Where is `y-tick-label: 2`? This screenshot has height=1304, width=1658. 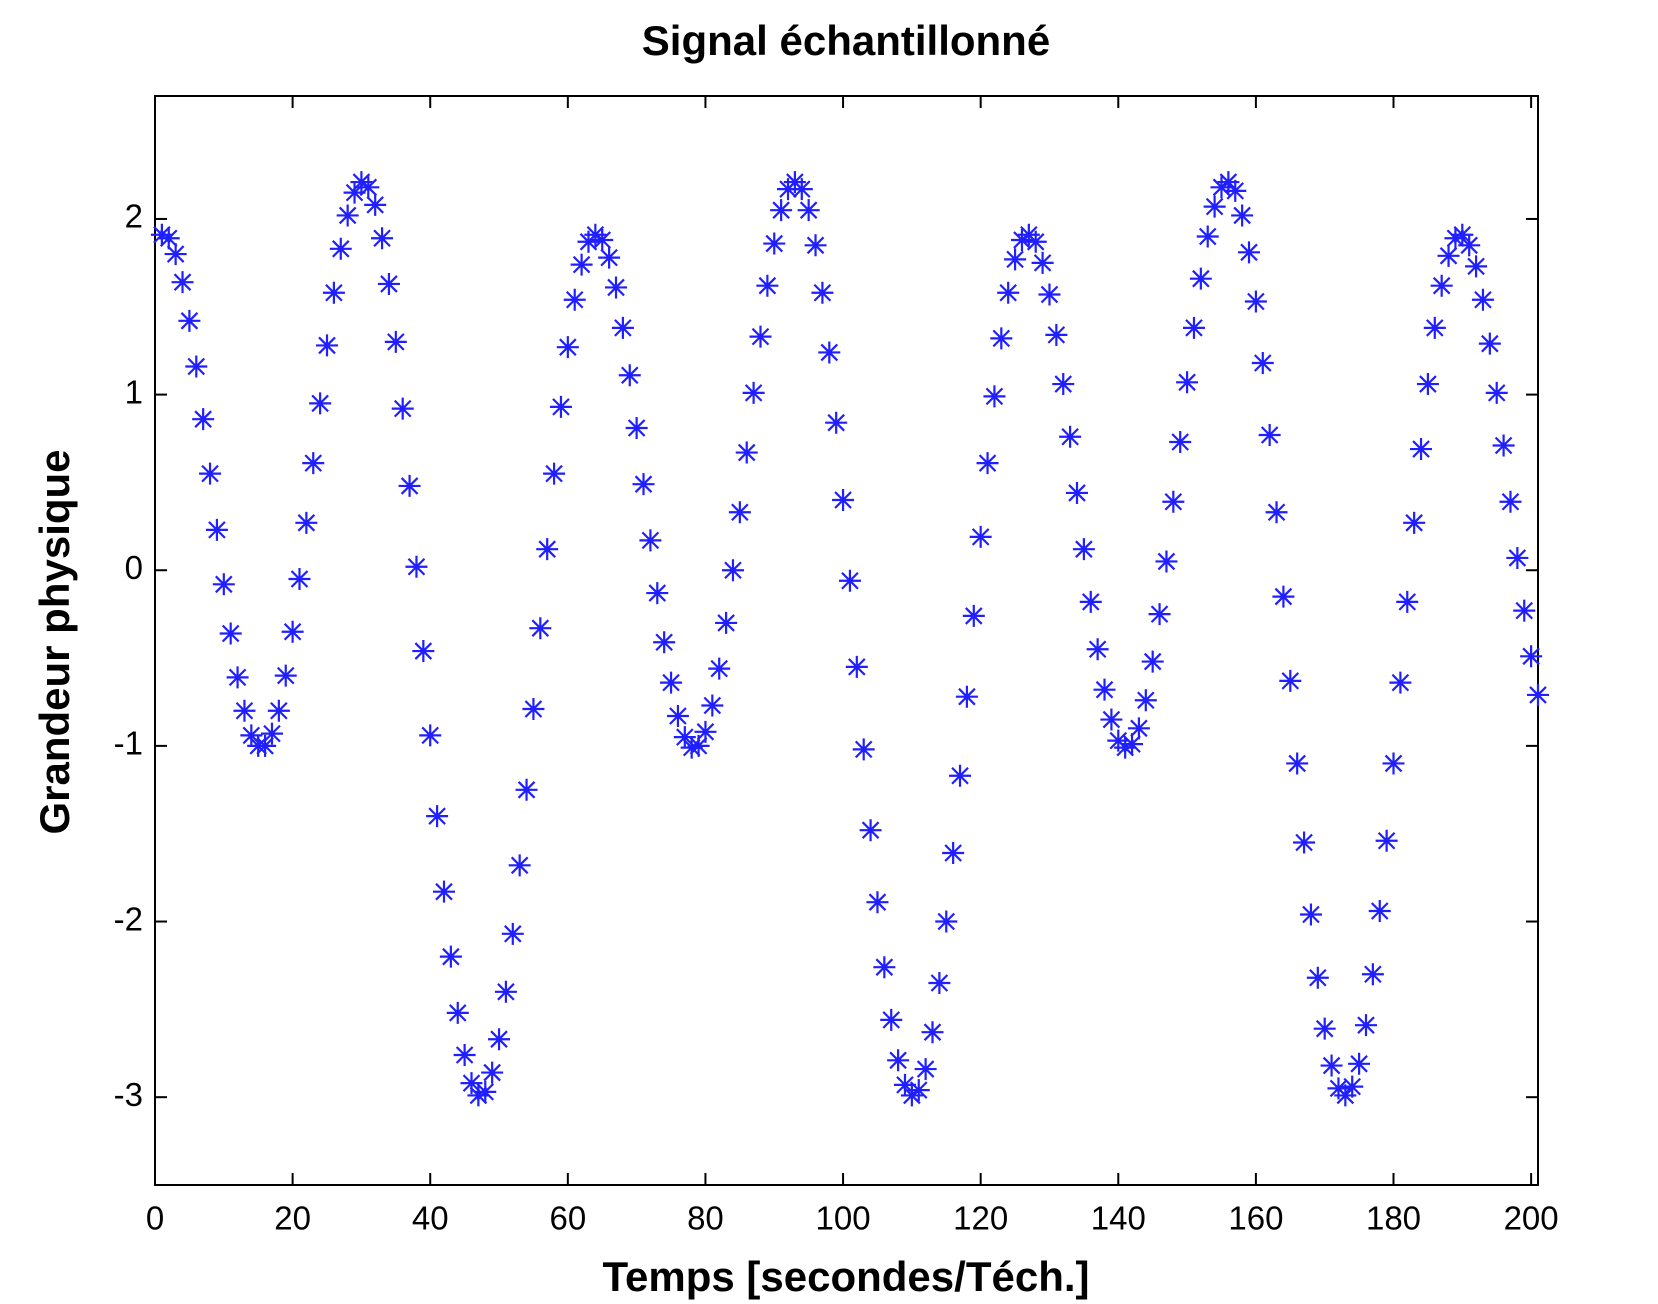 y-tick-label: 2 is located at coordinates (134, 216).